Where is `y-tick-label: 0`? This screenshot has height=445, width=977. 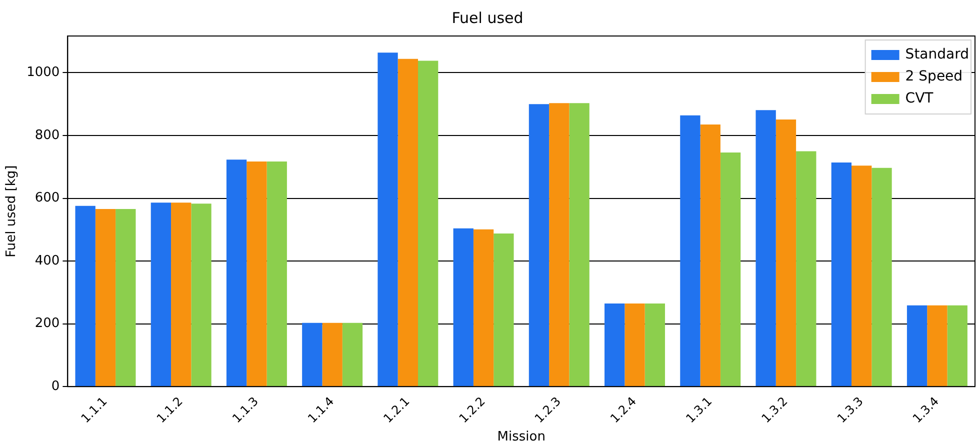 y-tick-label: 0 is located at coordinates (55, 386).